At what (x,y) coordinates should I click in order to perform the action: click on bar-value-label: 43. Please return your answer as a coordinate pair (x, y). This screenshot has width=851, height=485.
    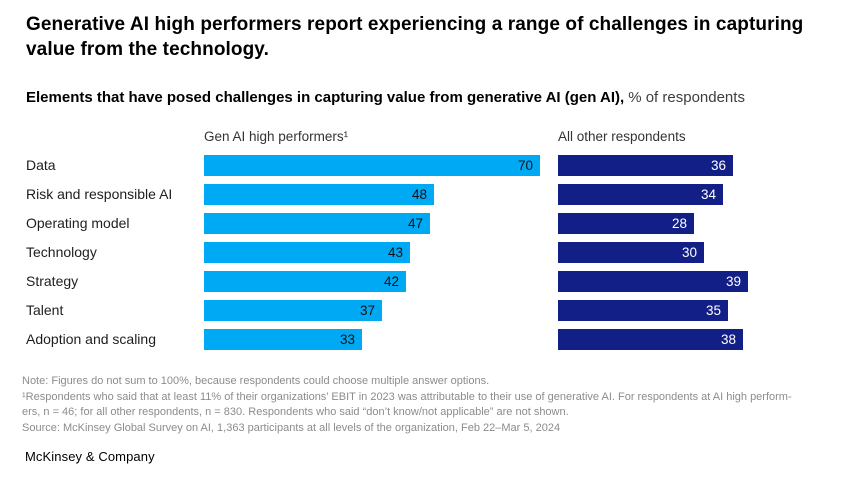
    Looking at the image, I should click on (395, 252).